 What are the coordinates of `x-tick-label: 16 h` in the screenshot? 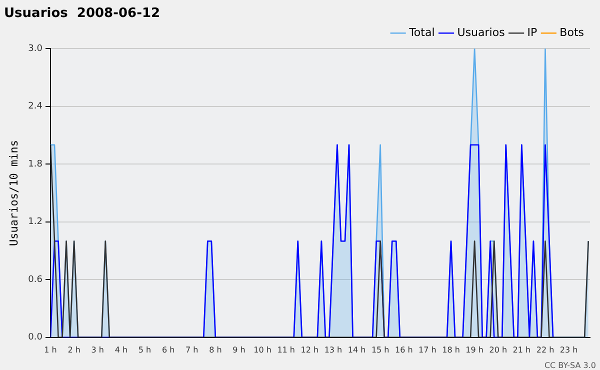 It's located at (403, 349).